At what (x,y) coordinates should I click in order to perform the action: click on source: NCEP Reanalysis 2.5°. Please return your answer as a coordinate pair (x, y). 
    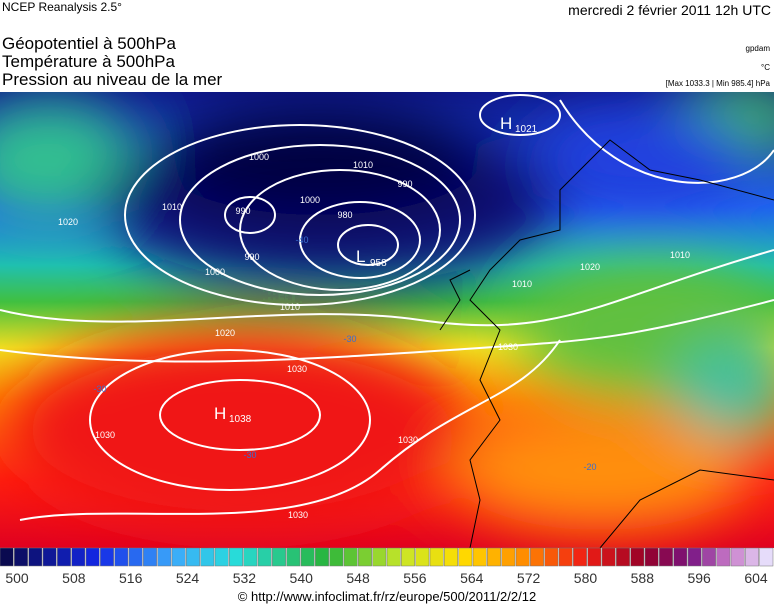
    Looking at the image, I should click on (62, 7).